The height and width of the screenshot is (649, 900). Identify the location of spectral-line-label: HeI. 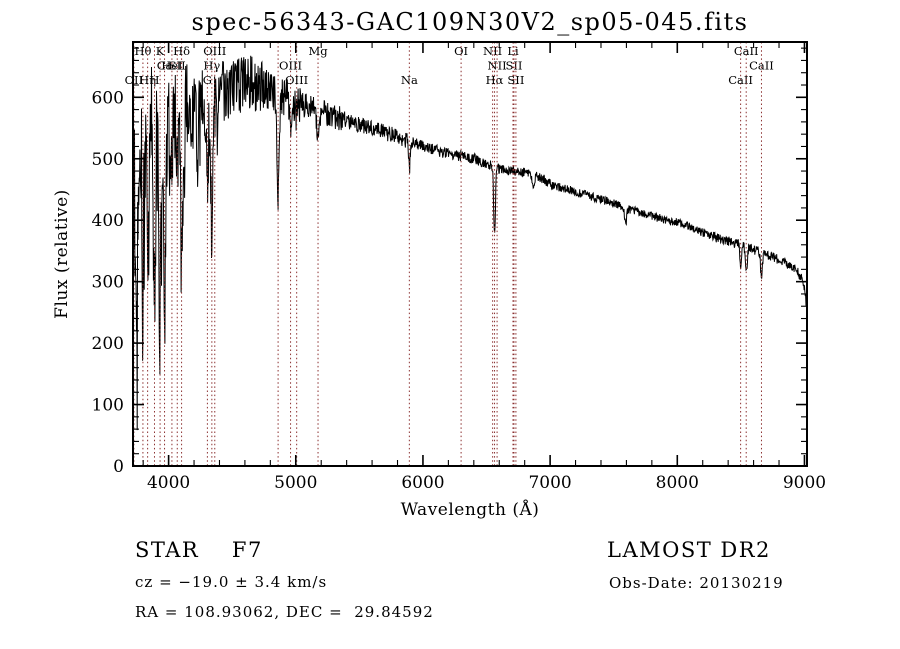
(171, 66).